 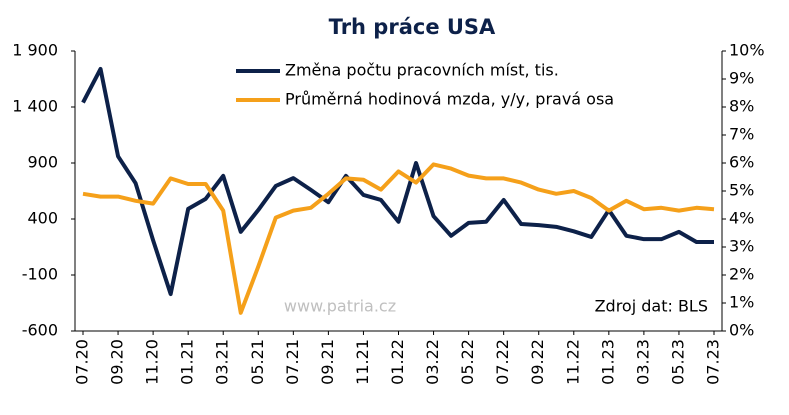 What do you see at coordinates (412, 27) in the screenshot?
I see `chart-title: Trh práce USA` at bounding box center [412, 27].